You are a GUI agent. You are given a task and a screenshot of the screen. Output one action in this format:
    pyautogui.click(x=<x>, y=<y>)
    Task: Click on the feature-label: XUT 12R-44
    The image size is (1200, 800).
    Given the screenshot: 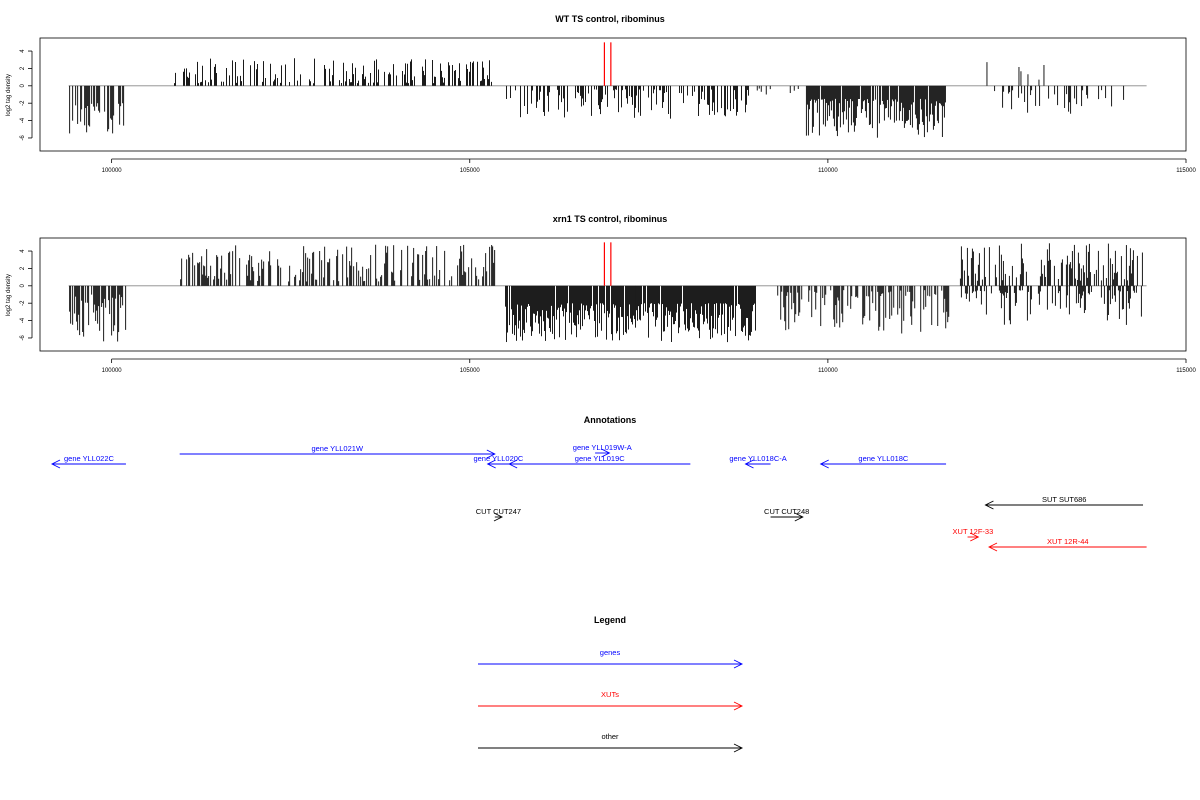 What is the action you would take?
    pyautogui.click(x=1068, y=541)
    